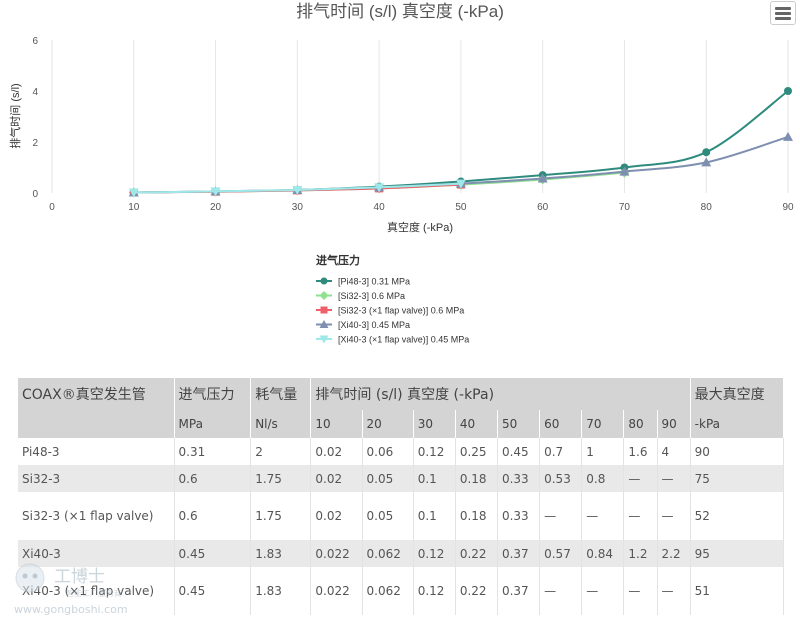 The width and height of the screenshot is (800, 631). I want to click on table-cell: 0.33, so click(519, 478).